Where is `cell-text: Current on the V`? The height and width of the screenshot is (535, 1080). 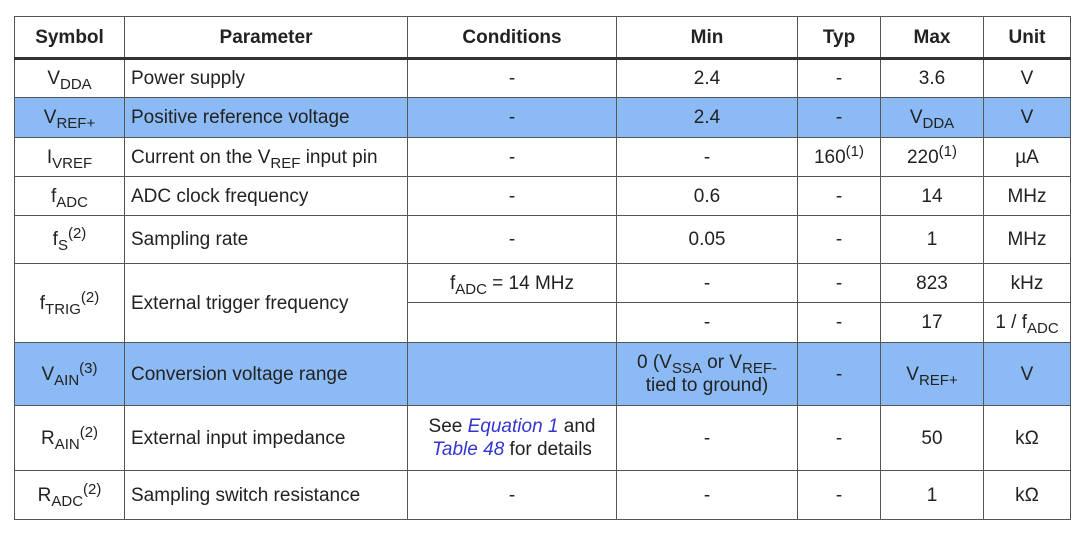 cell-text: Current on the V is located at coordinates (201, 157).